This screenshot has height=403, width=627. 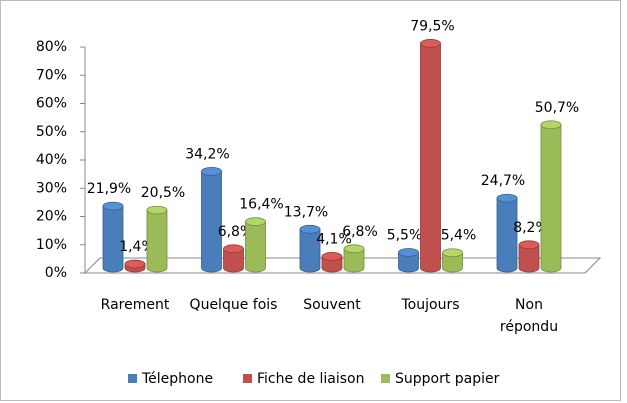 I want to click on y-tick-label: 70%, so click(x=51, y=75).